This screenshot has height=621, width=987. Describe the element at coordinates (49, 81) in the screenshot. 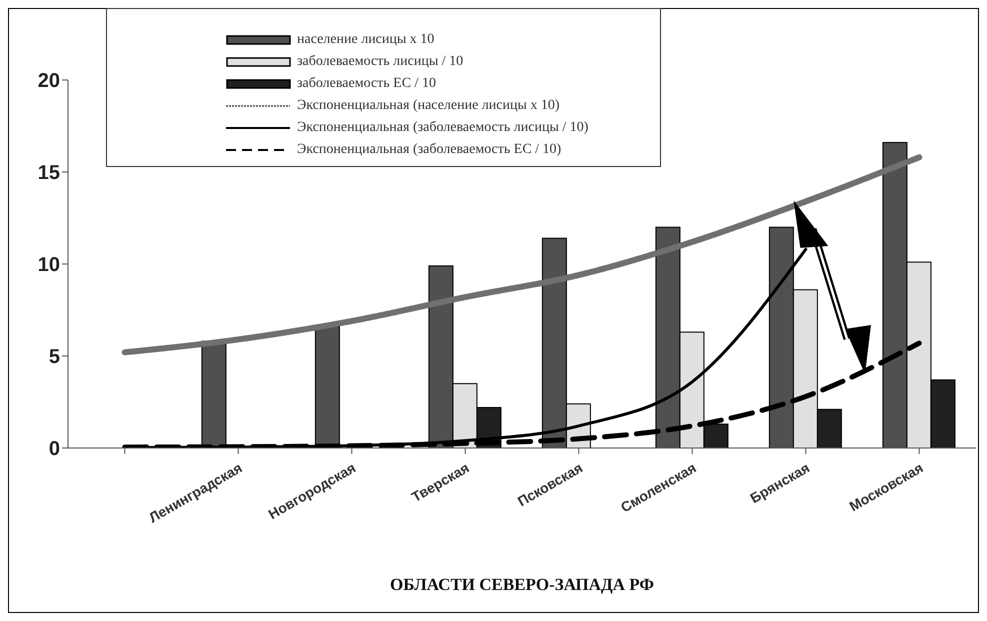

I see `y-tick-label: 20` at that location.